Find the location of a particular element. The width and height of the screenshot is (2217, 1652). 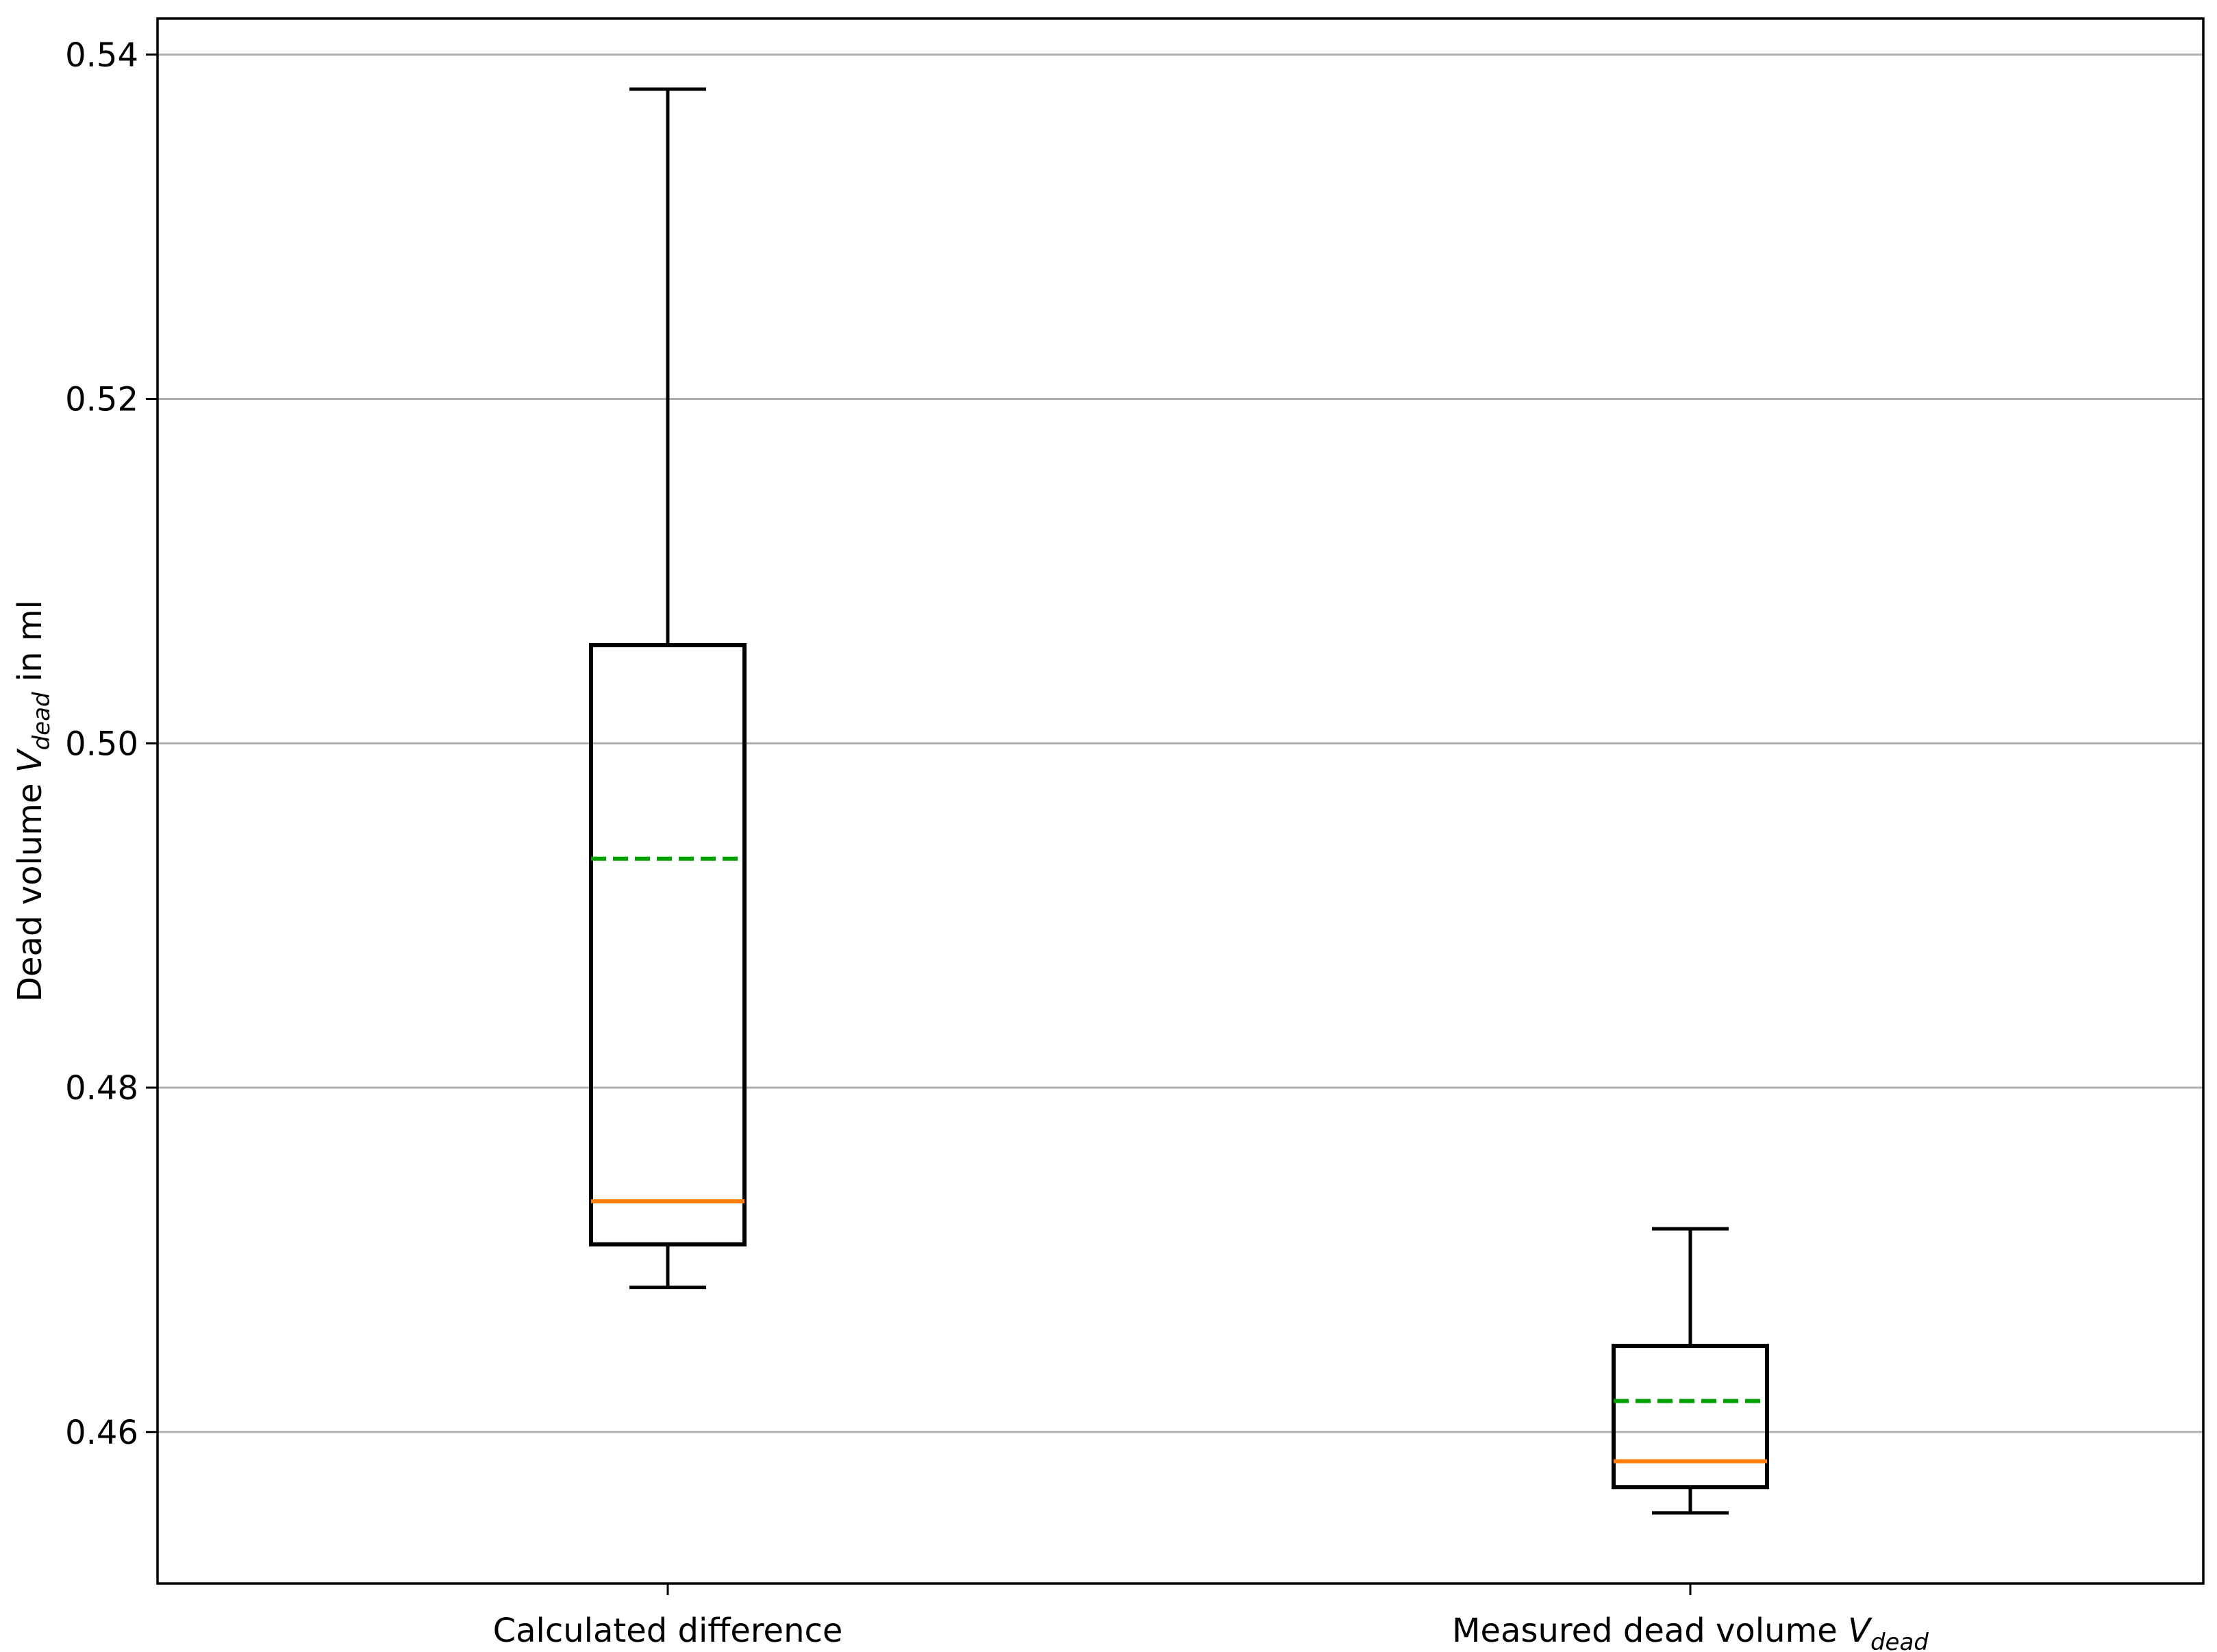

x-tick-label: Calculated difference is located at coordinates (668, 1631).